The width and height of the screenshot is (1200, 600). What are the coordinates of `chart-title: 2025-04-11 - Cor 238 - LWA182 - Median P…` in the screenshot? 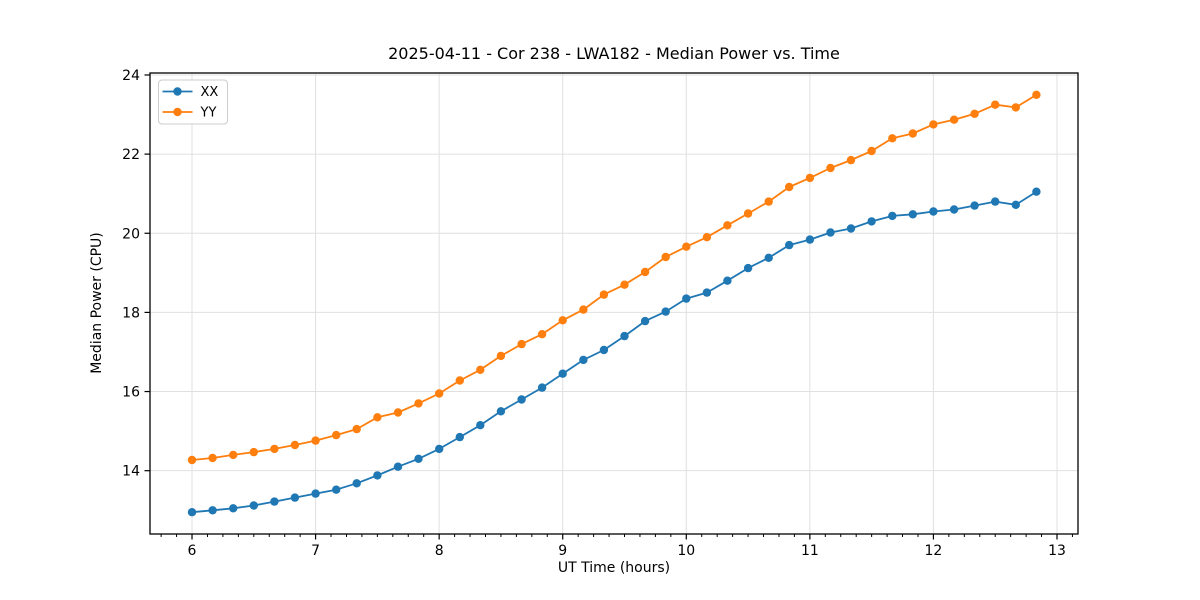 It's located at (614, 53).